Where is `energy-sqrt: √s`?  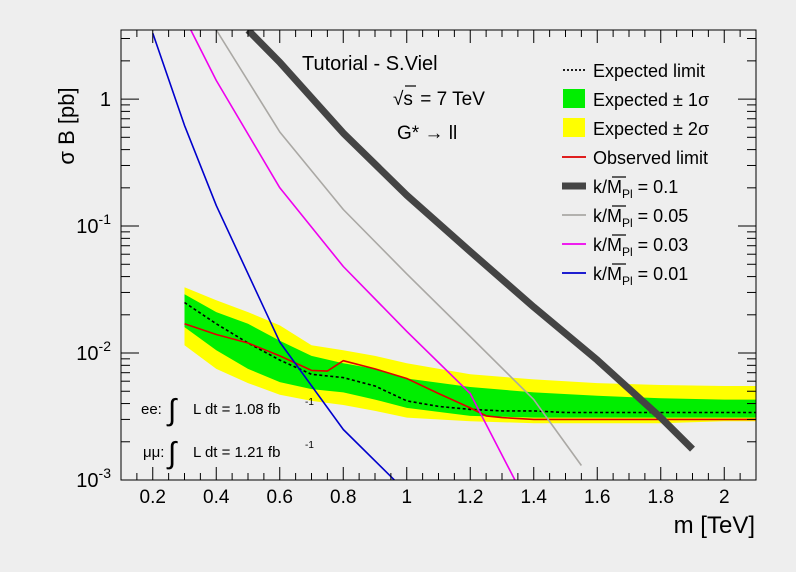
energy-sqrt: √s is located at coordinates (403, 99).